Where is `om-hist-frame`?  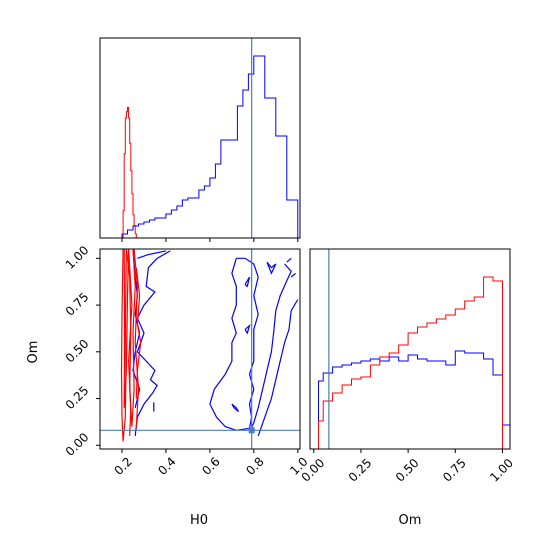
om-hist-frame is located at coordinates (410, 349).